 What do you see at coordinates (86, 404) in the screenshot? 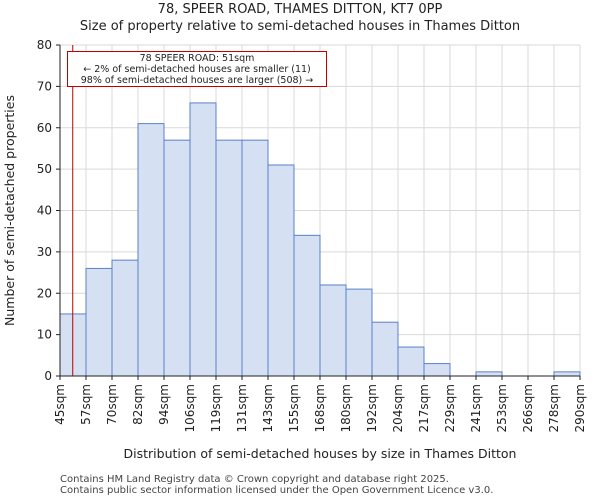
I see `x-tick-label: 57sqm` at bounding box center [86, 404].